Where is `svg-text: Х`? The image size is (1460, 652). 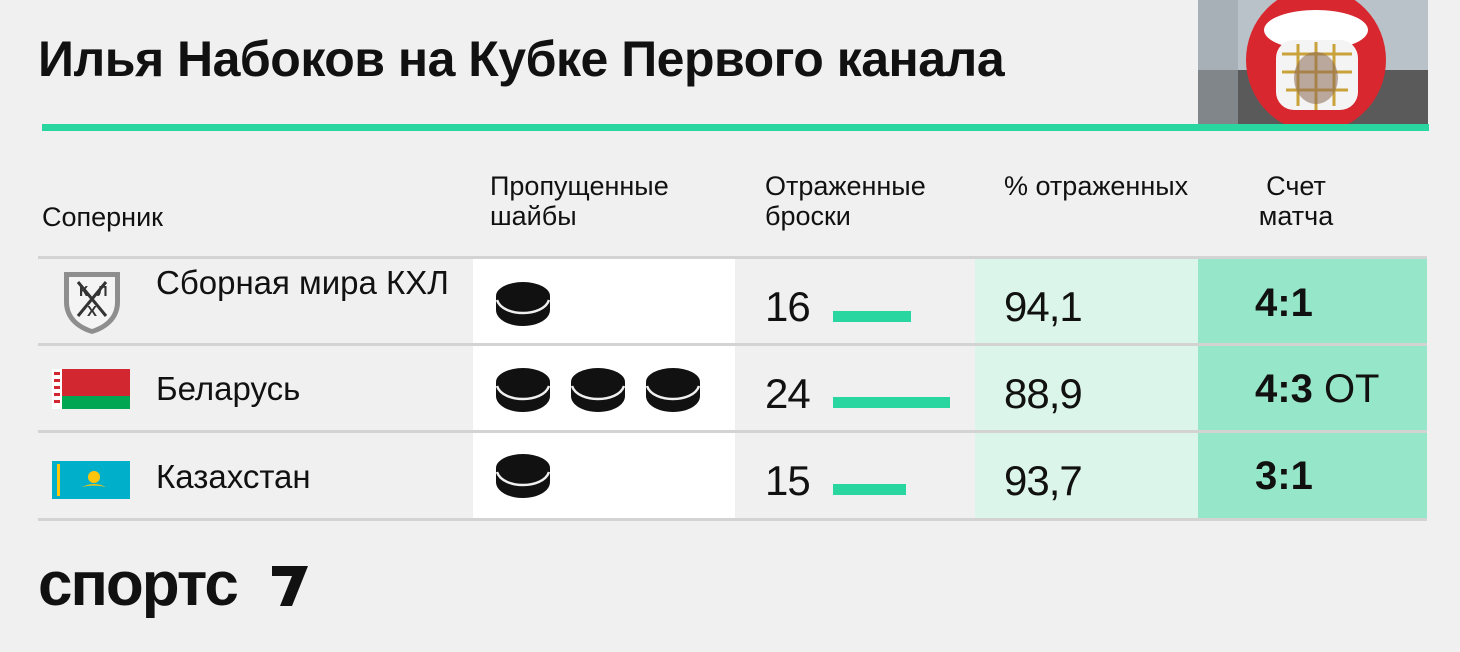
svg-text: Х is located at coordinates (92, 311).